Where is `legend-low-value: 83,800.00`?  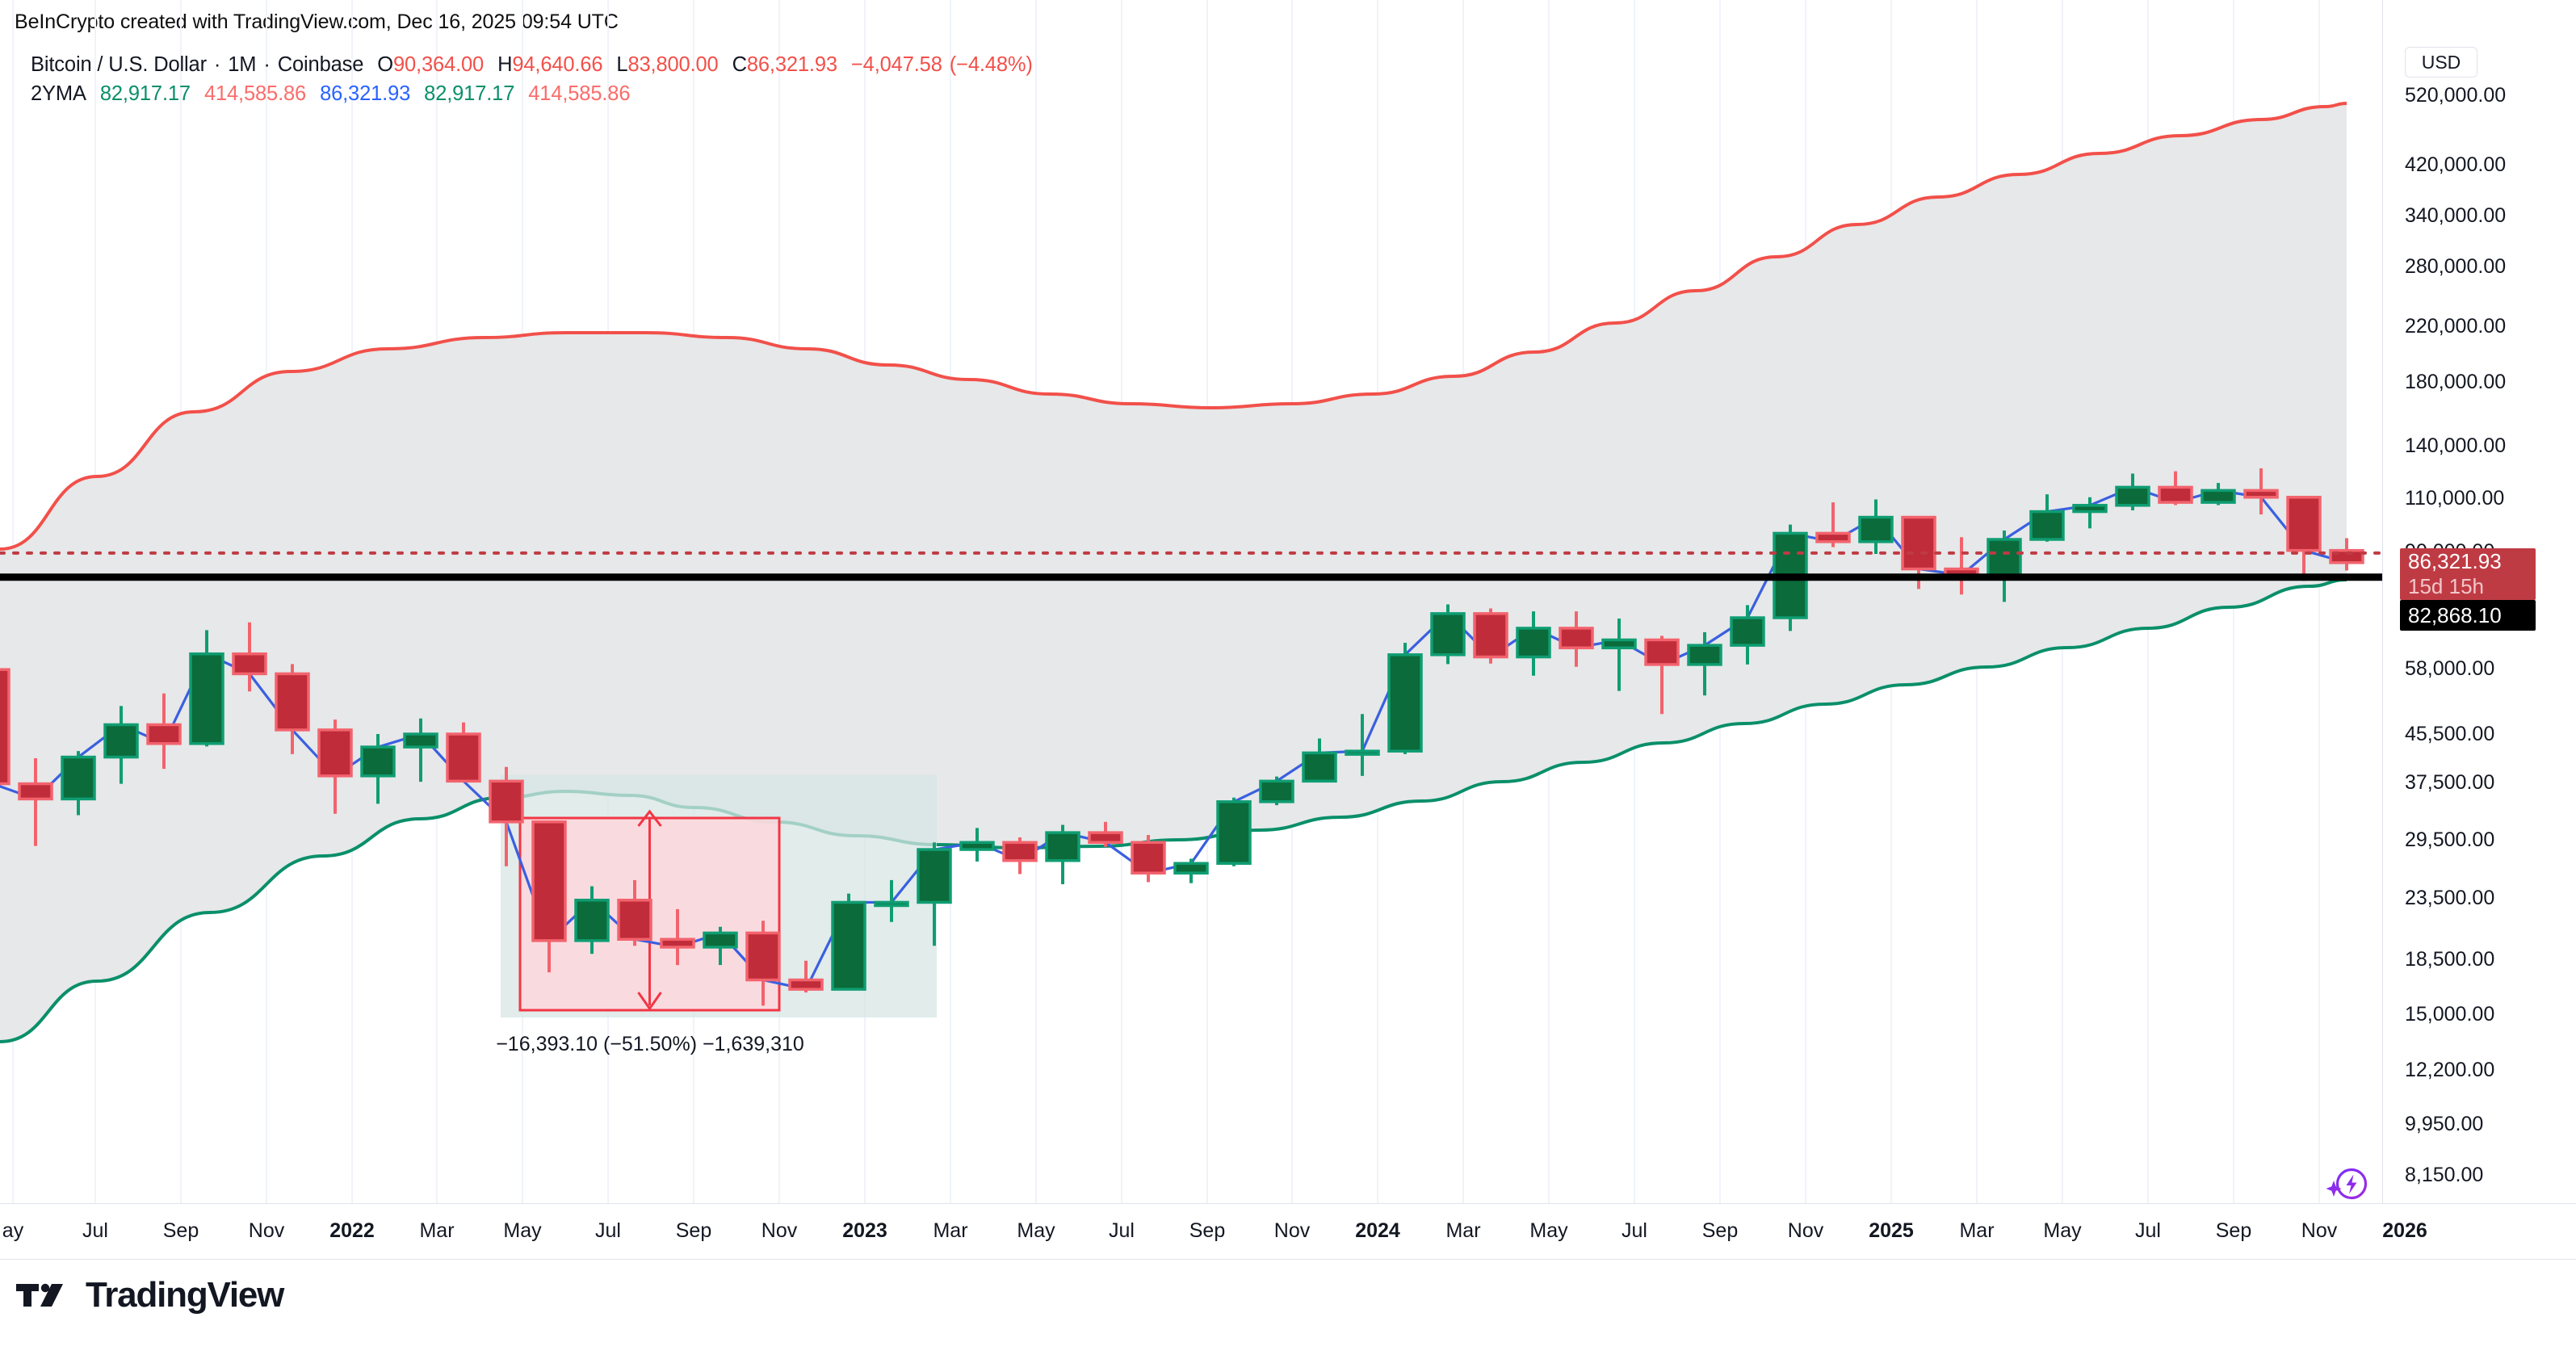
legend-low-value: 83,800.00 is located at coordinates (673, 64).